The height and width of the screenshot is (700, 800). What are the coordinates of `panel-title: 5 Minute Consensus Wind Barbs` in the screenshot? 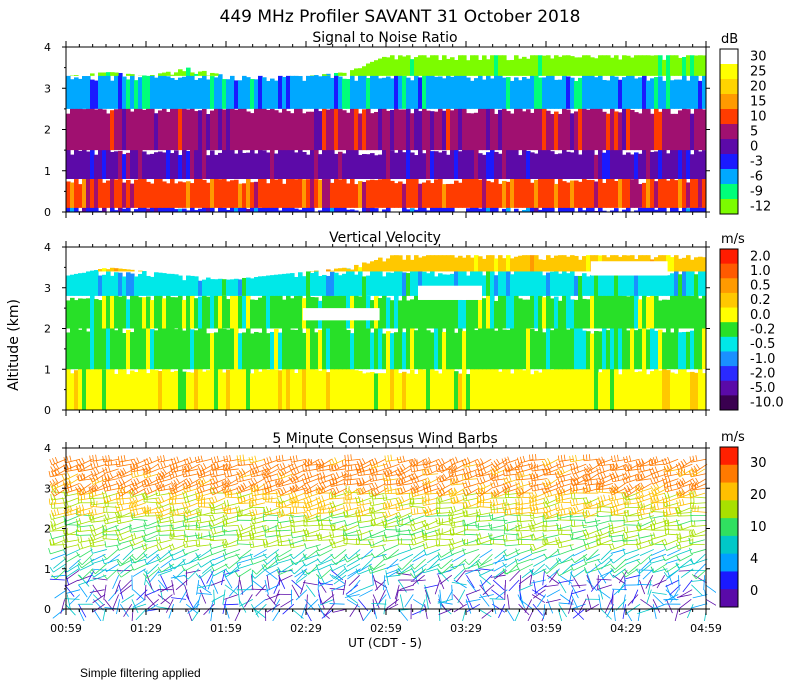 It's located at (384, 439).